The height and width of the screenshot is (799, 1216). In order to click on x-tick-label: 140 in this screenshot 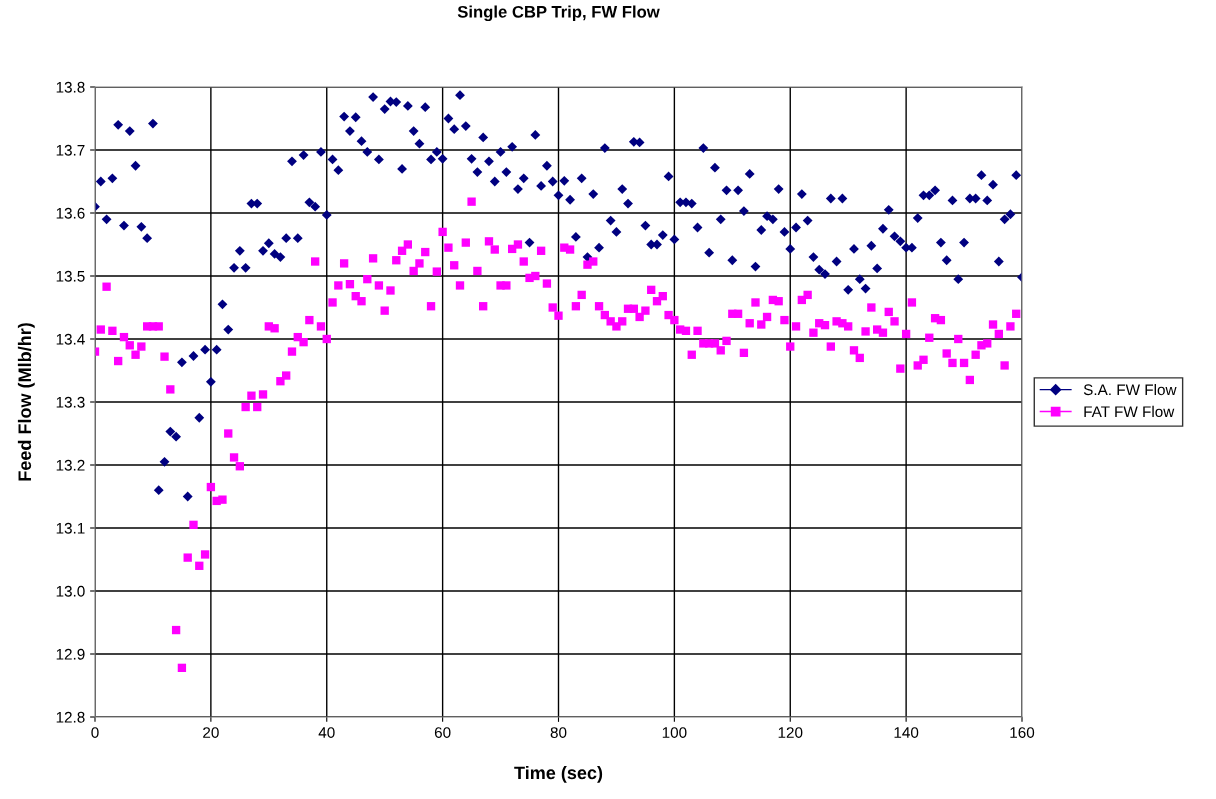, I will do `click(906, 732)`.